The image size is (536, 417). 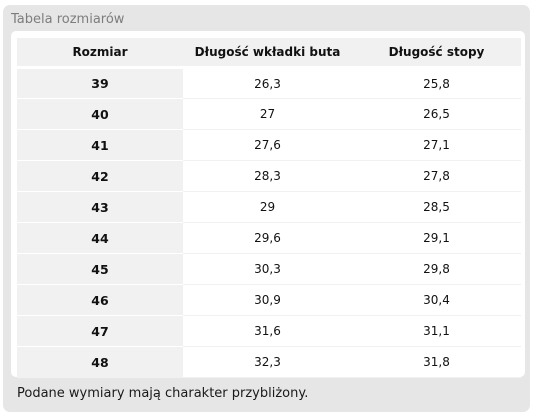 I want to click on table-row: 45 30,3 29,8, so click(x=269, y=269).